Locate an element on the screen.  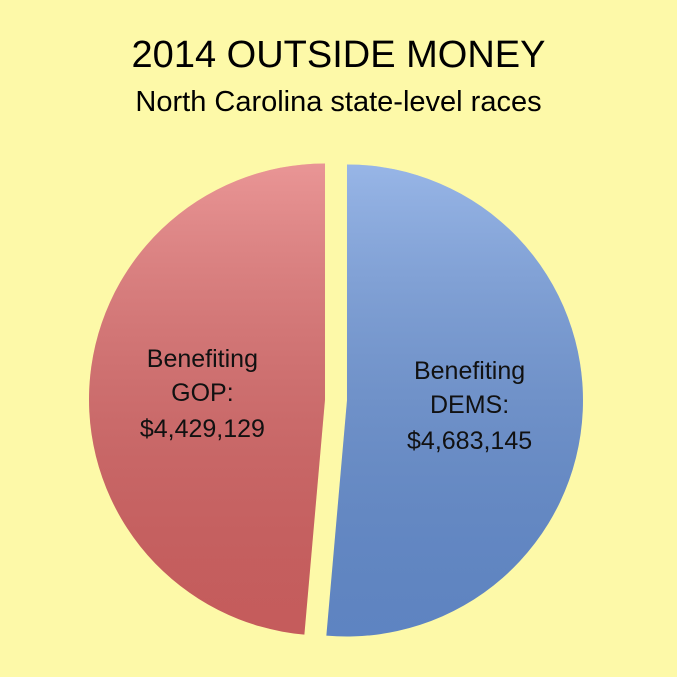
slice-category: Benefiting DEMS: is located at coordinates (469, 387).